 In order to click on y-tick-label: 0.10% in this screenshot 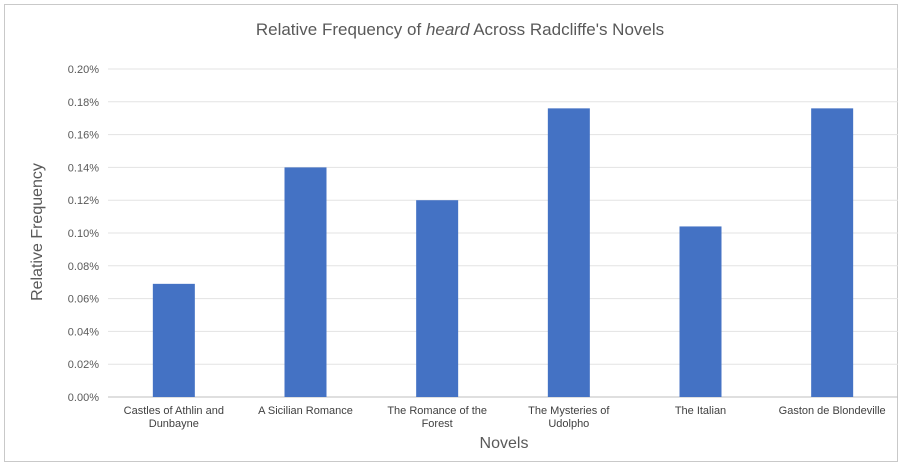, I will do `click(83, 234)`.